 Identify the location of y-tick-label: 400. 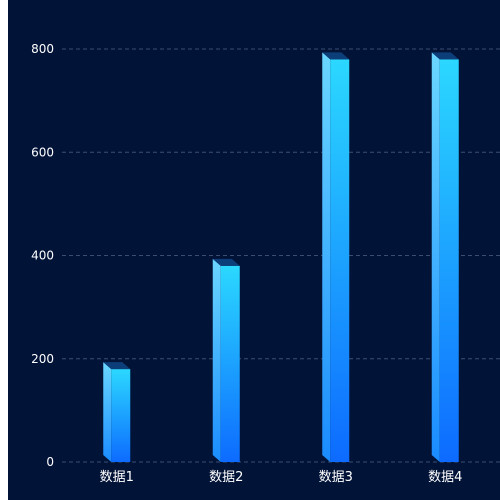
(42, 256).